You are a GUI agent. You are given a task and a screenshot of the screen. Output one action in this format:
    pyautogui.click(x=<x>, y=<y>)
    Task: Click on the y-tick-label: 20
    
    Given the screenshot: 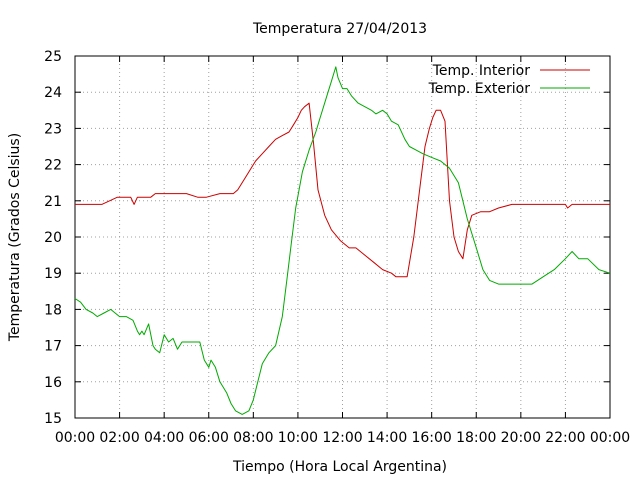 What is the action you would take?
    pyautogui.click(x=53, y=238)
    